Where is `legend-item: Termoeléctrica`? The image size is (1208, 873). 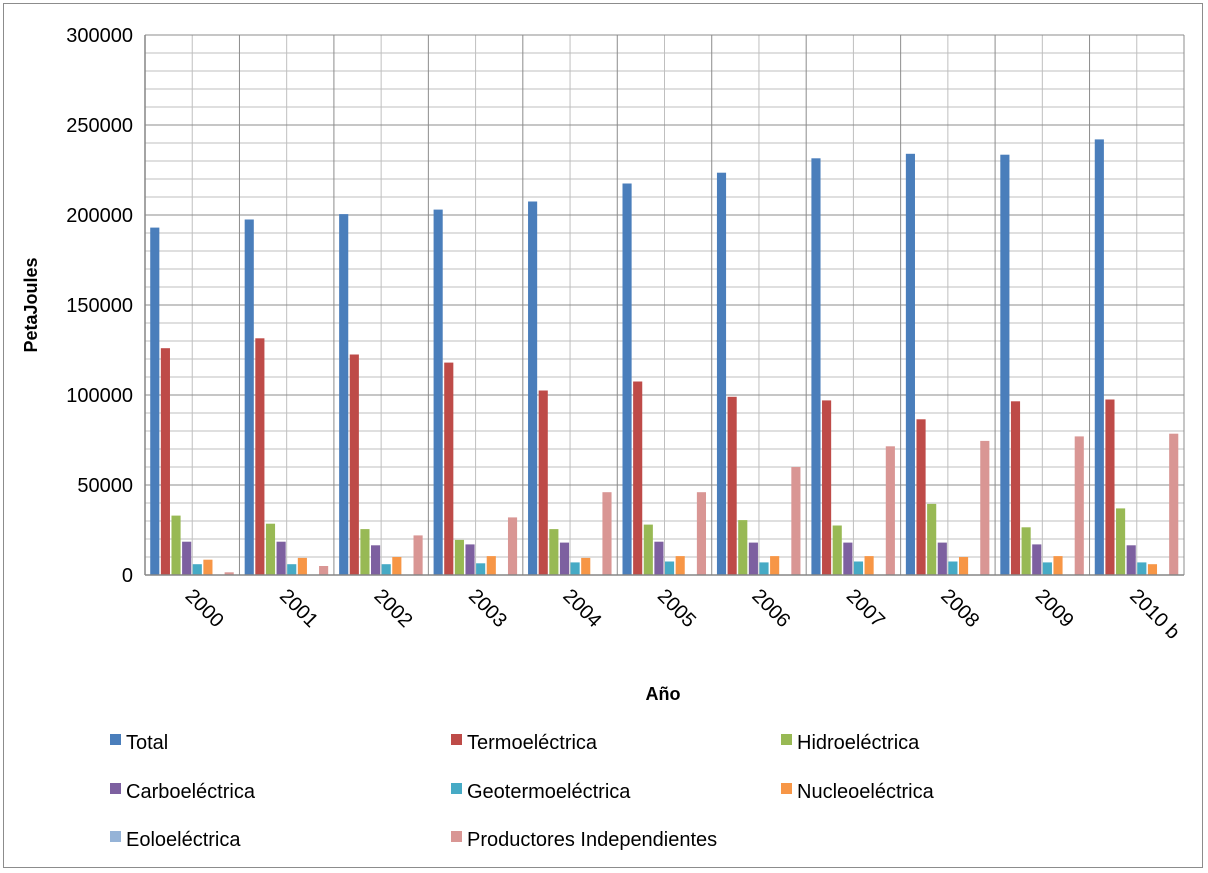
legend-item: Termoeléctrica is located at coordinates (524, 743).